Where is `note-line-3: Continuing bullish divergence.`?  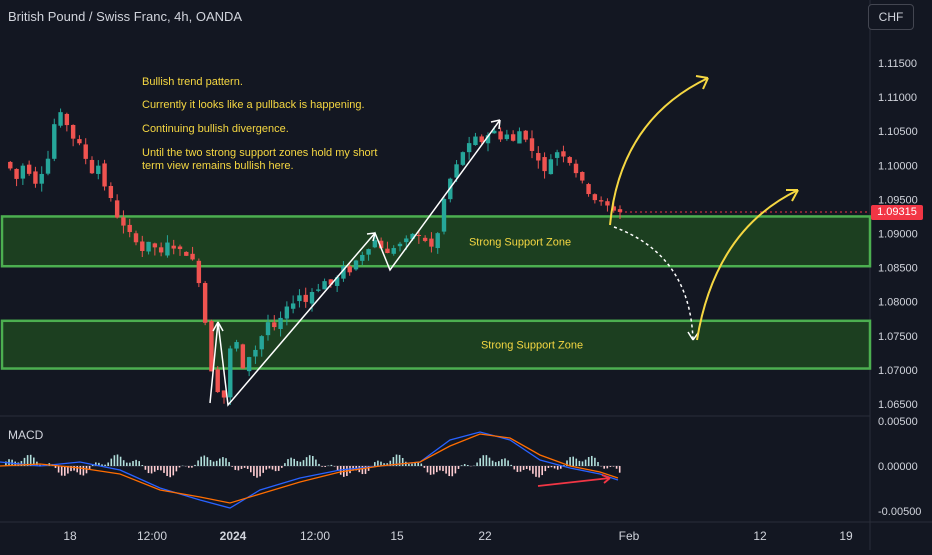
note-line-3: Continuing bullish divergence. is located at coordinates (215, 129).